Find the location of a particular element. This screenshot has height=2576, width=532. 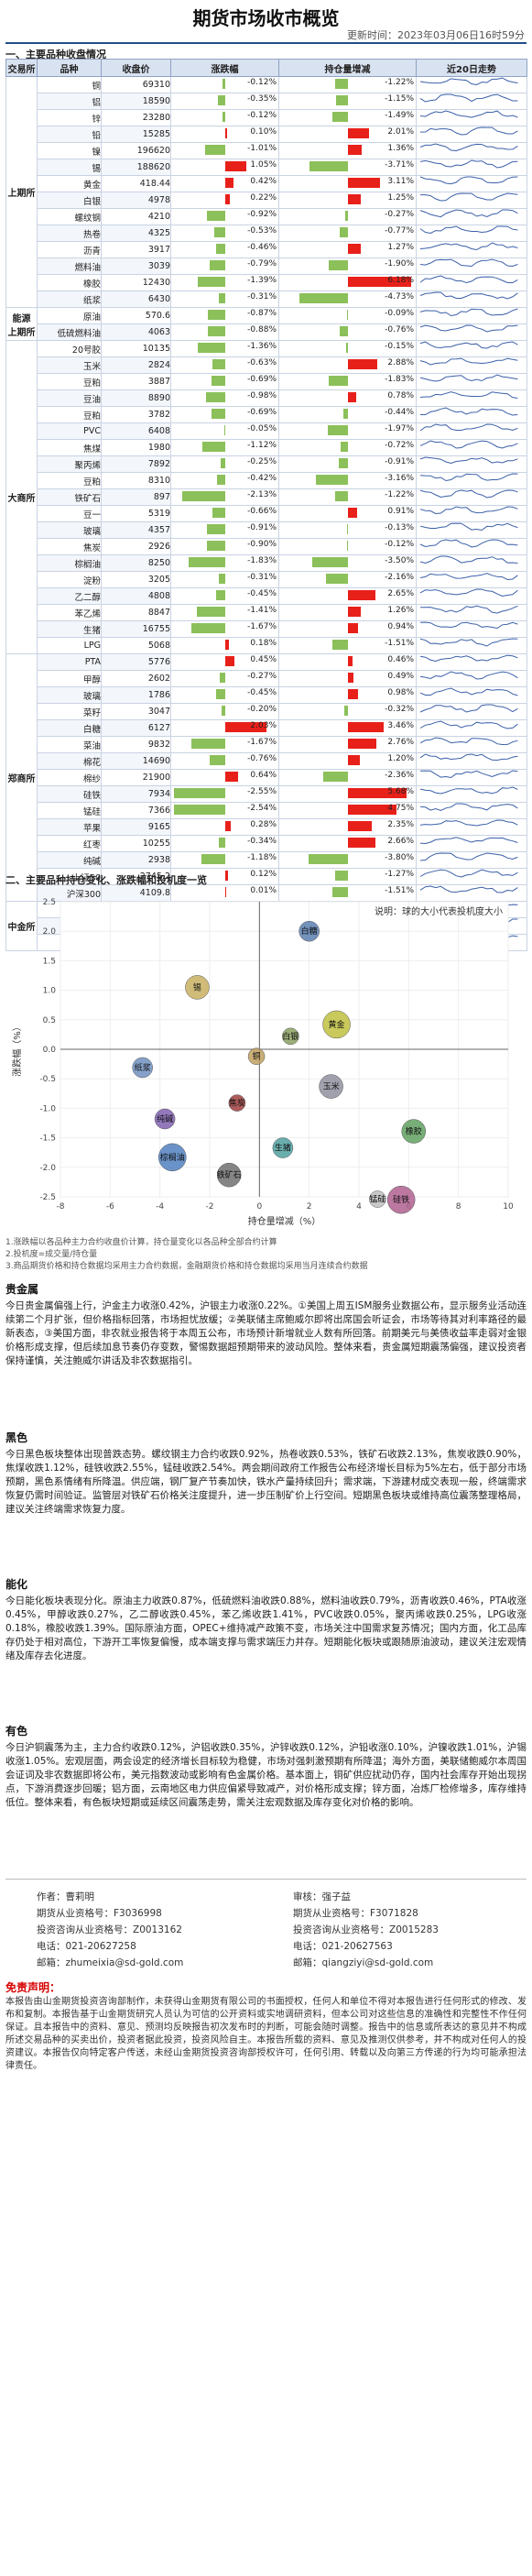

change-value: 0.01% is located at coordinates (263, 890).